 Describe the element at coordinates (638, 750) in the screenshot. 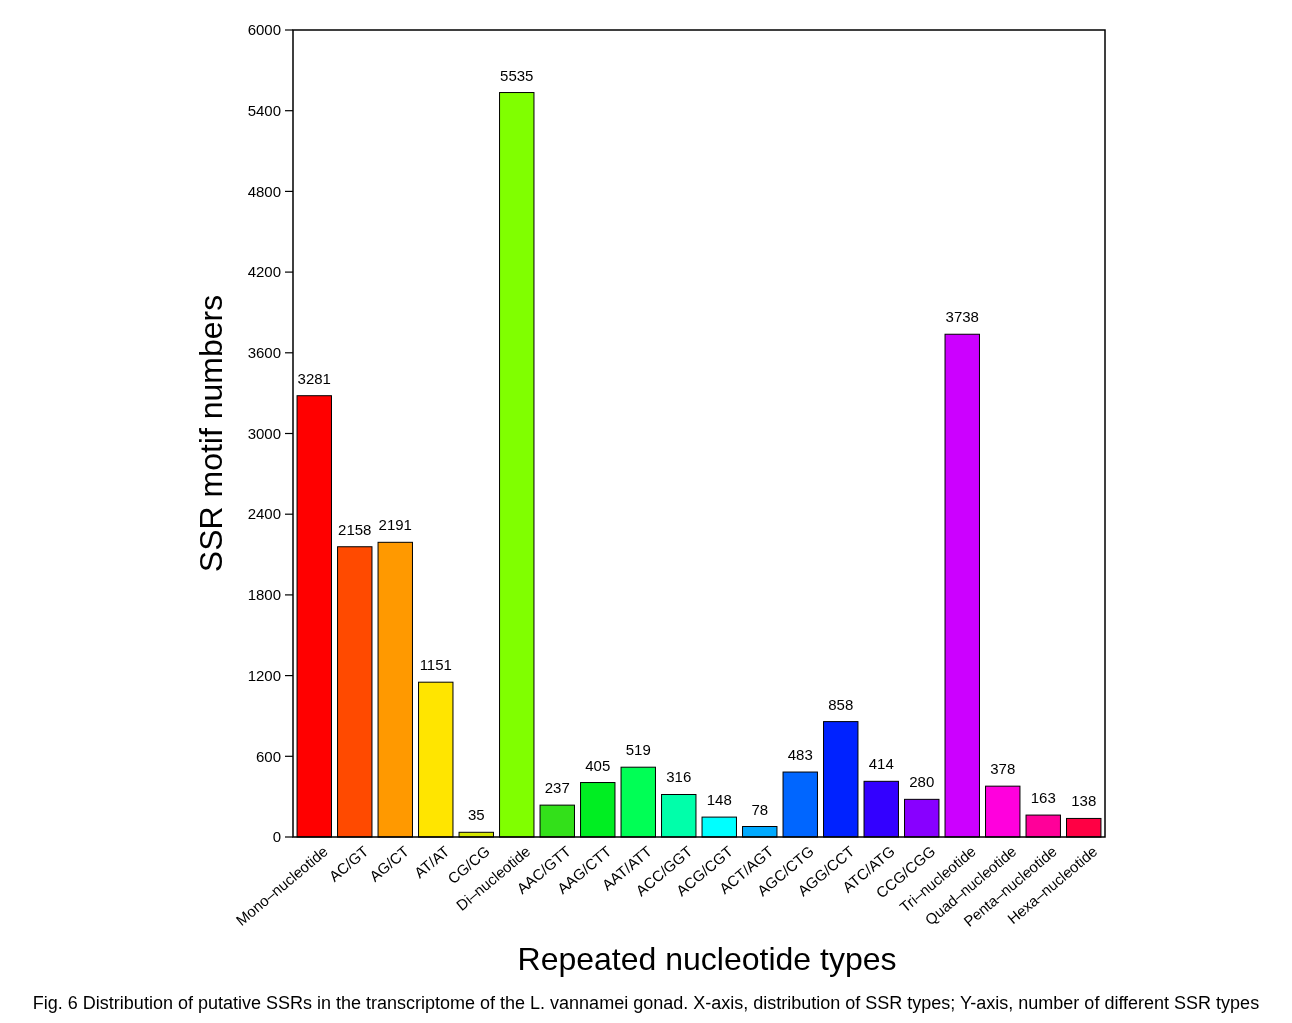

I see `data-label: 519` at that location.